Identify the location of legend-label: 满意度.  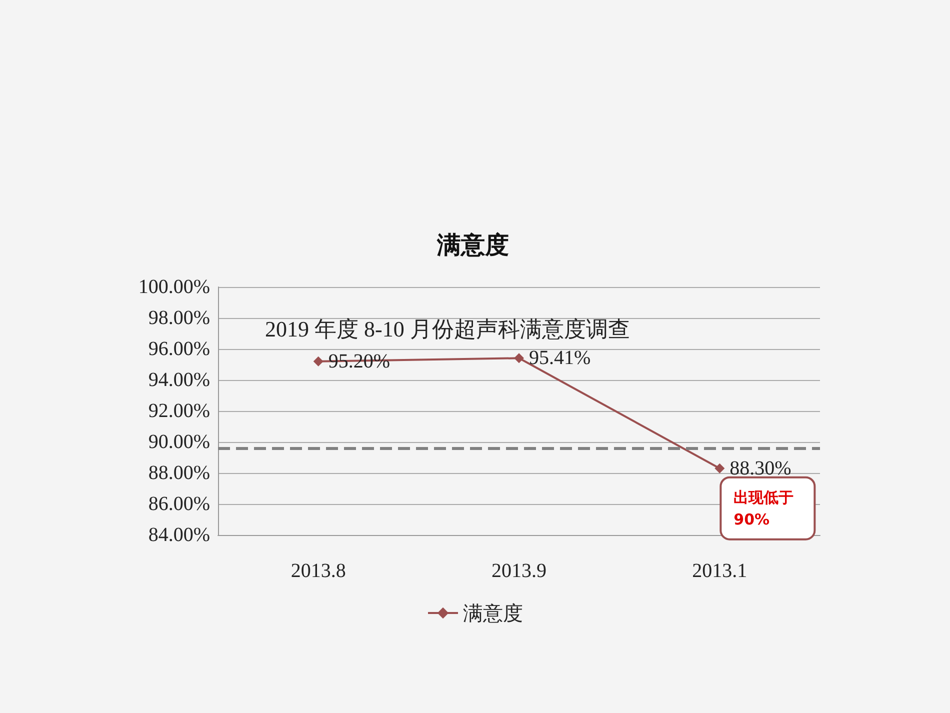
(493, 613).